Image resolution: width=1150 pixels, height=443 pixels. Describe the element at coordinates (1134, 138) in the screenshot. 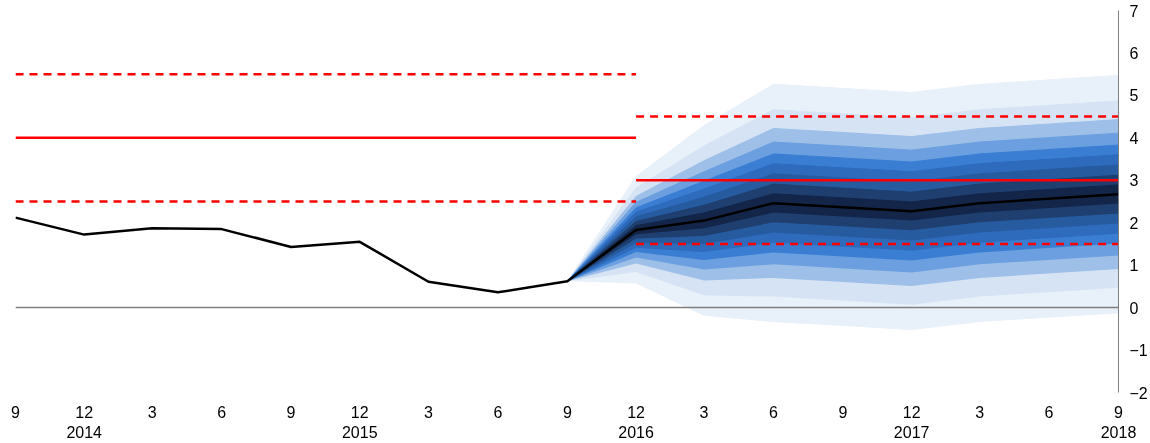

I see `y-tick-label: 4` at that location.